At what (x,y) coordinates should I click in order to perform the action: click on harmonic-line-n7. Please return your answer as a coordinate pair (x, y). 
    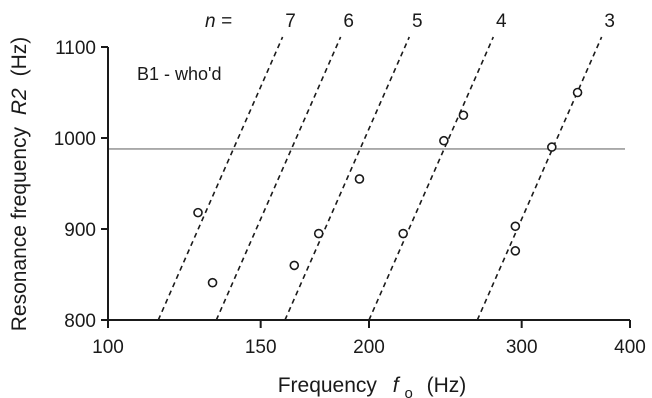
    Looking at the image, I should click on (220, 178).